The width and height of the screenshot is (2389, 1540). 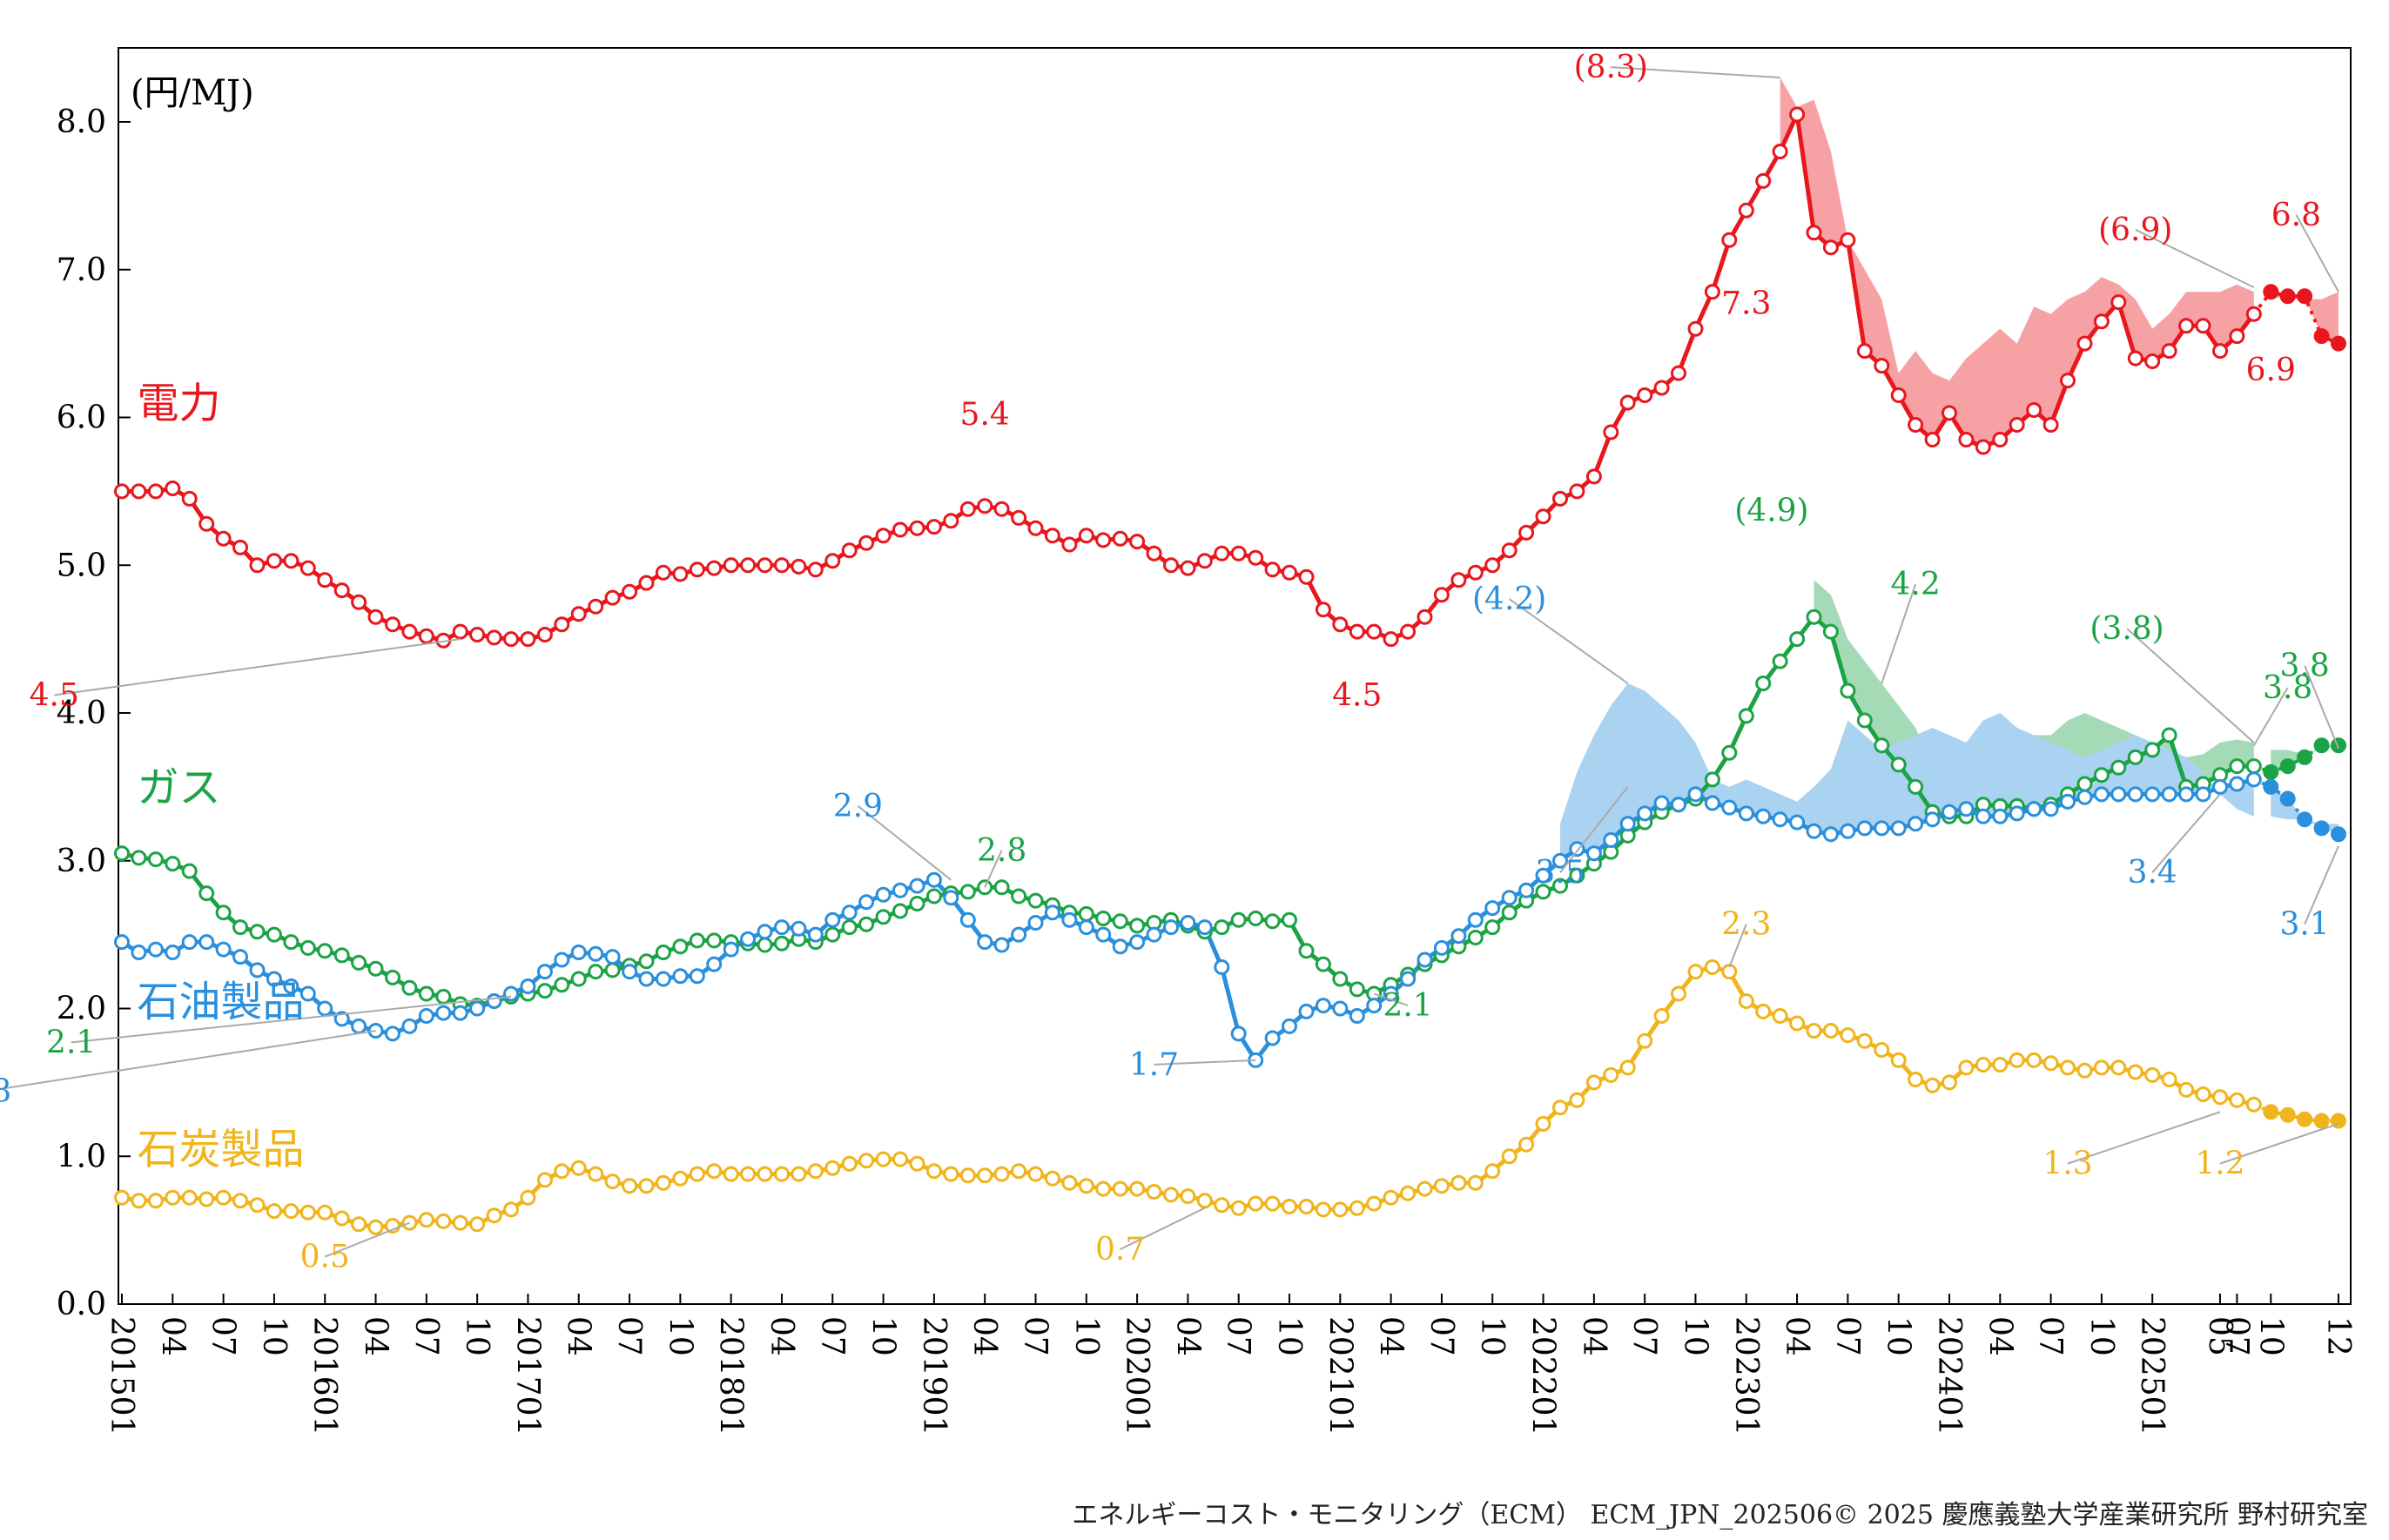 I want to click on annotation-label: 2.3, so click(x=1746, y=925).